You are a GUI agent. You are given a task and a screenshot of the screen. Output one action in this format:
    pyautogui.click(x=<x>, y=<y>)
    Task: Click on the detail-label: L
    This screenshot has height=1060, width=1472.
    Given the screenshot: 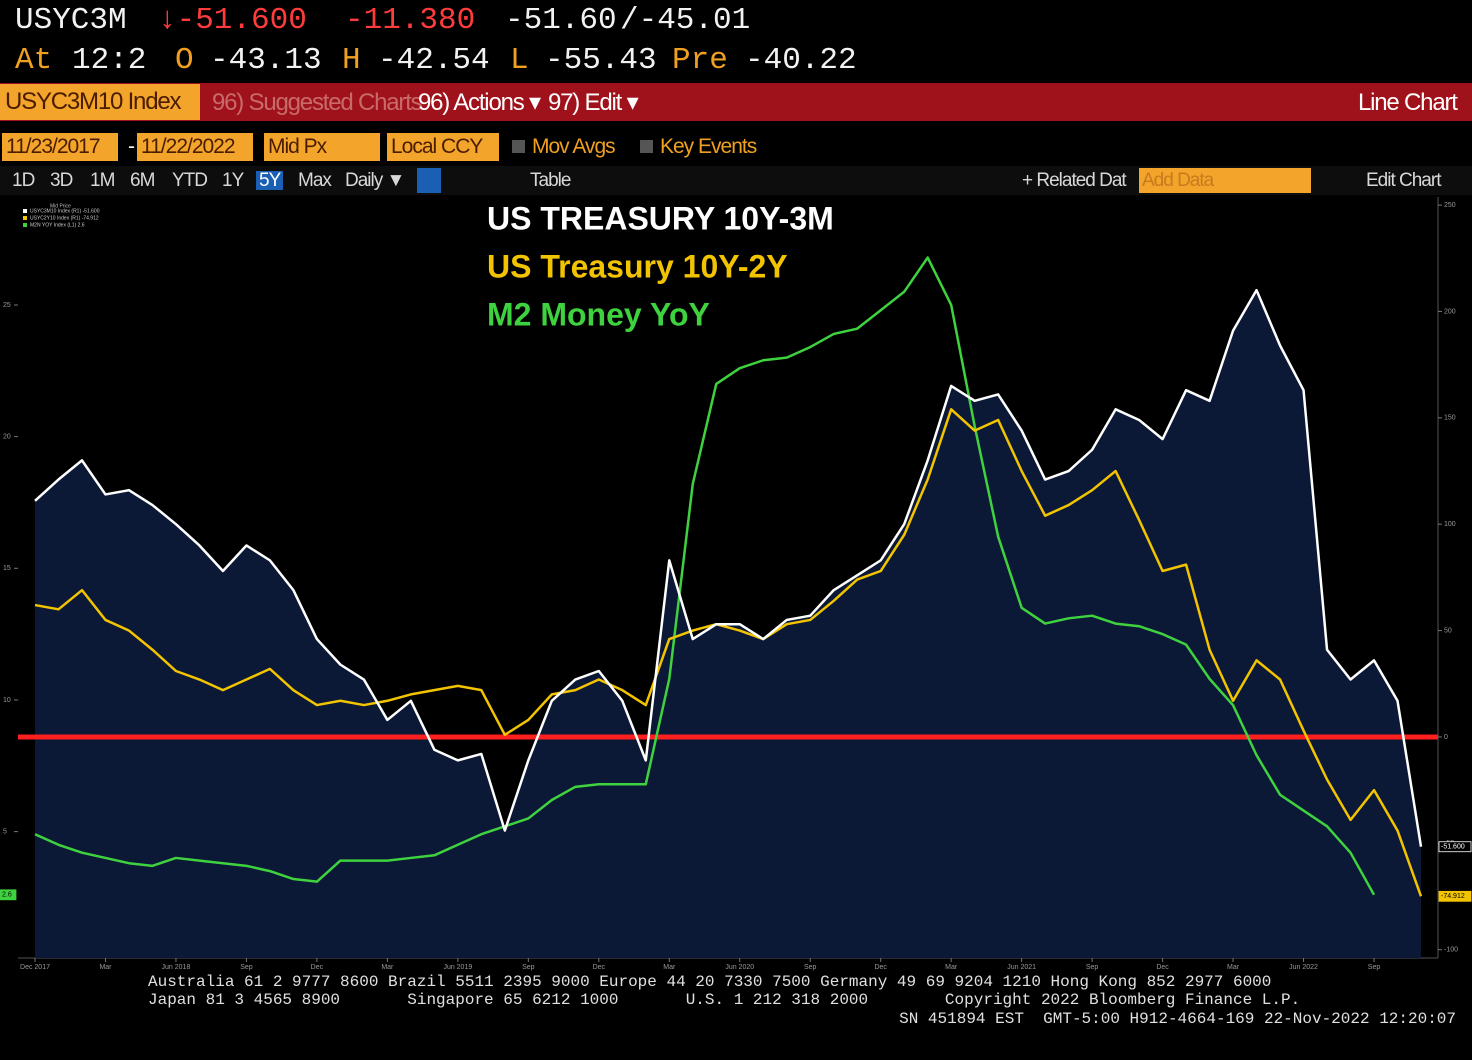 What is the action you would take?
    pyautogui.click(x=519, y=60)
    